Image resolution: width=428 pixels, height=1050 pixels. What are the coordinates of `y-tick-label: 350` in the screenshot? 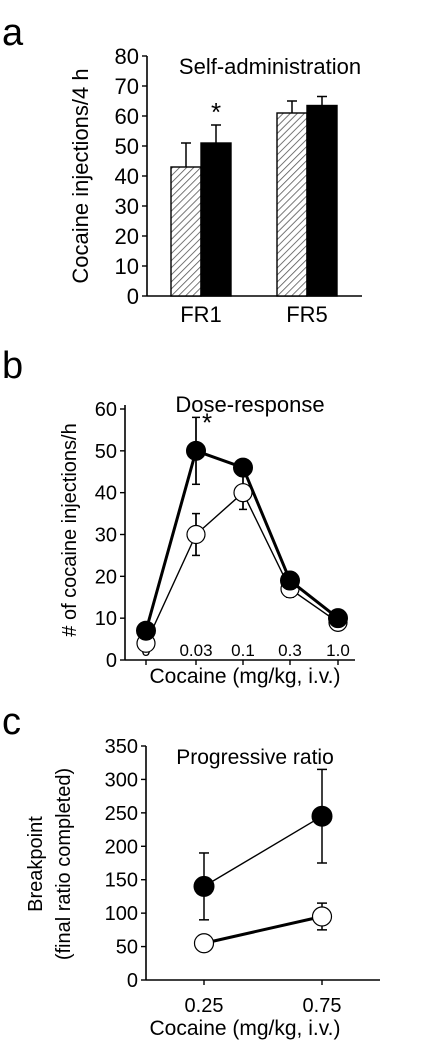 It's located at (121, 747).